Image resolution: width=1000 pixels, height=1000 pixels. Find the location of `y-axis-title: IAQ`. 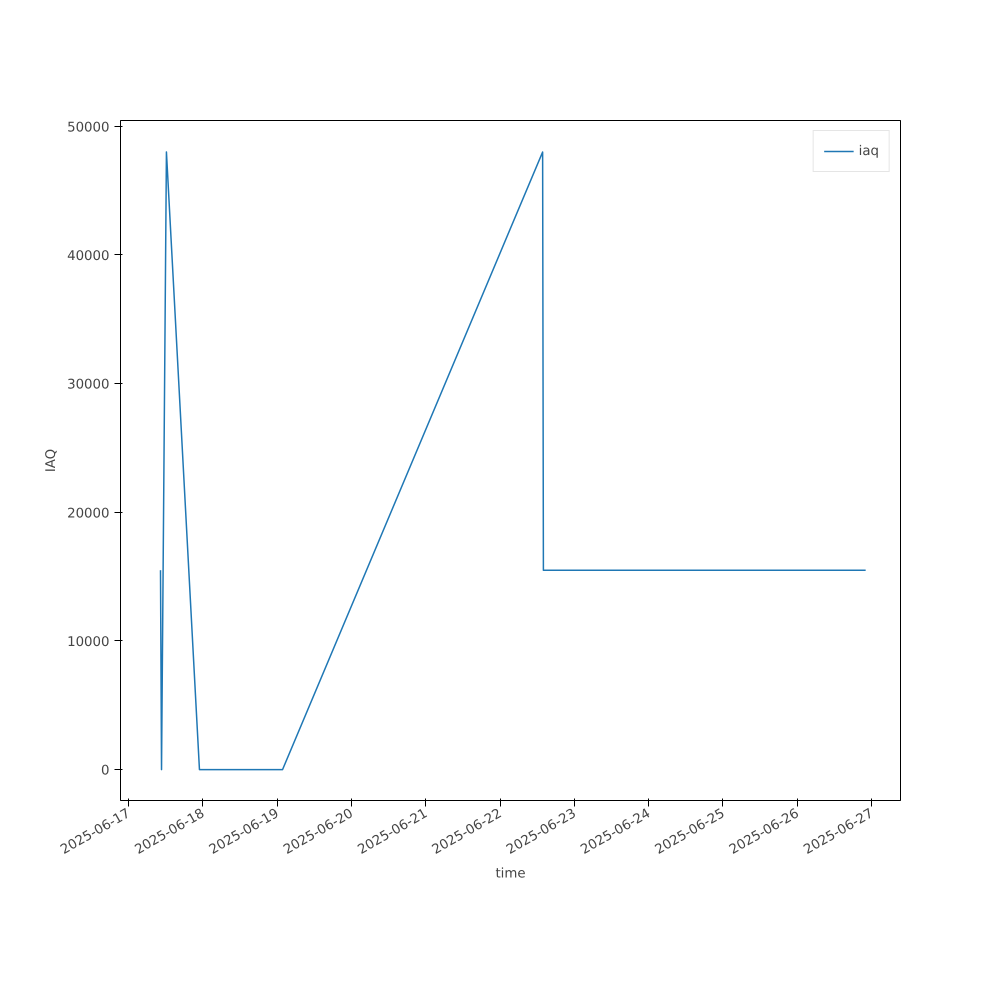

y-axis-title: IAQ is located at coordinates (52, 460).